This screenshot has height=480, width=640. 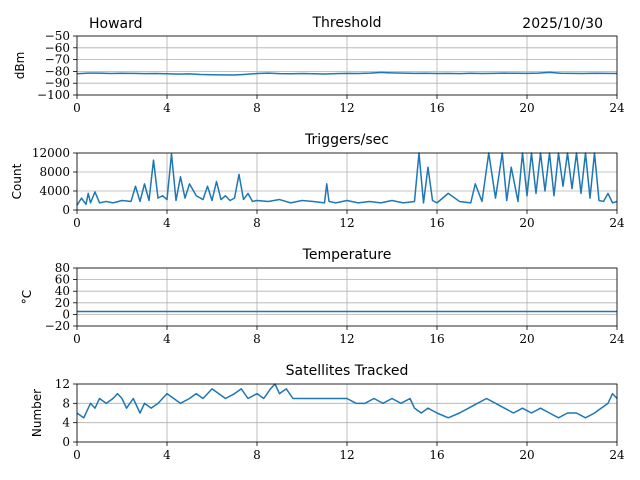 What do you see at coordinates (62, 303) in the screenshot?
I see `temperature-ytick-label: 20` at bounding box center [62, 303].